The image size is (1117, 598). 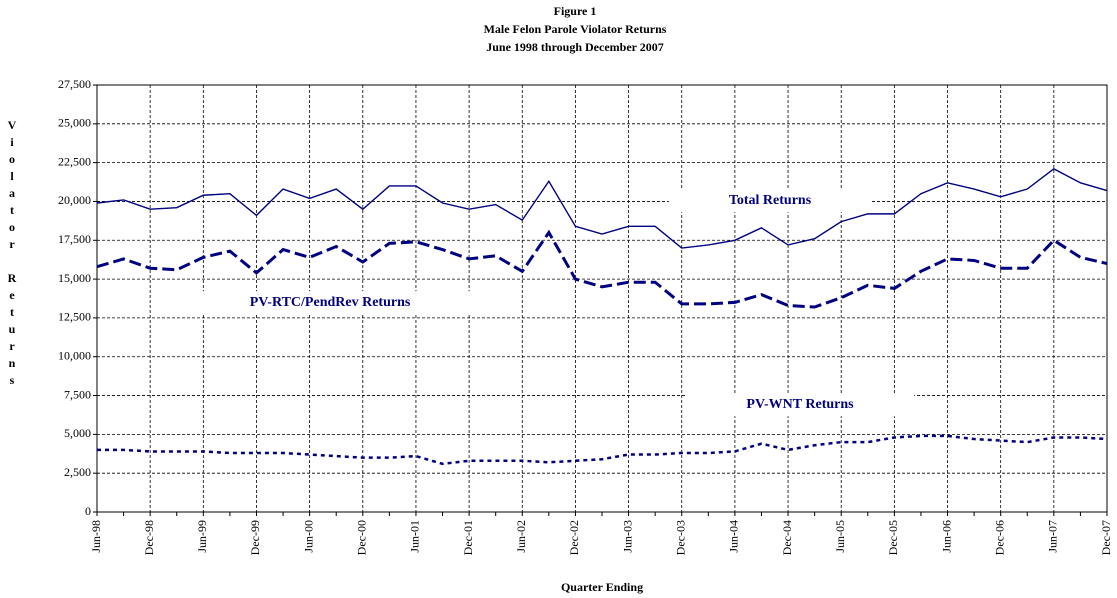 I want to click on y-tick-label: 5,000, so click(x=77, y=433).